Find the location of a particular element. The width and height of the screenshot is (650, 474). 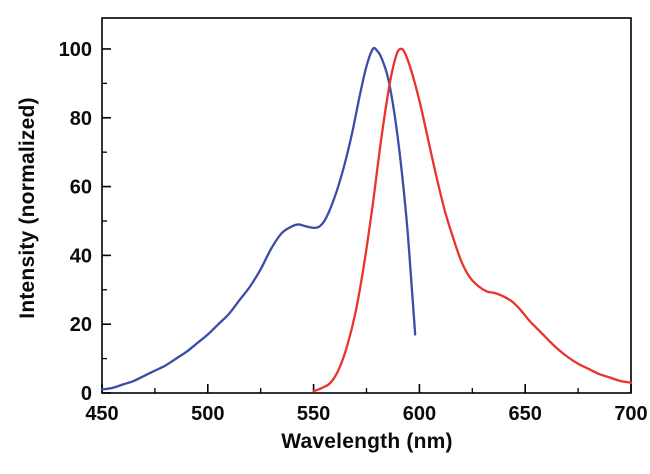

y-tick-label: 60 is located at coordinates (81, 188).